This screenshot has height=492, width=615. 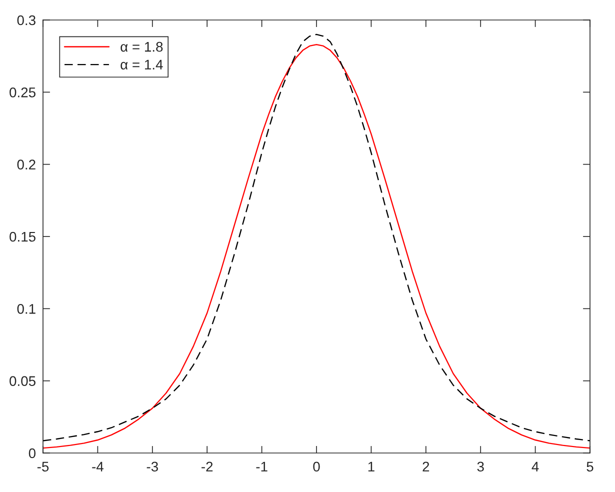 I want to click on x-tick-label: 5, so click(x=590, y=467).